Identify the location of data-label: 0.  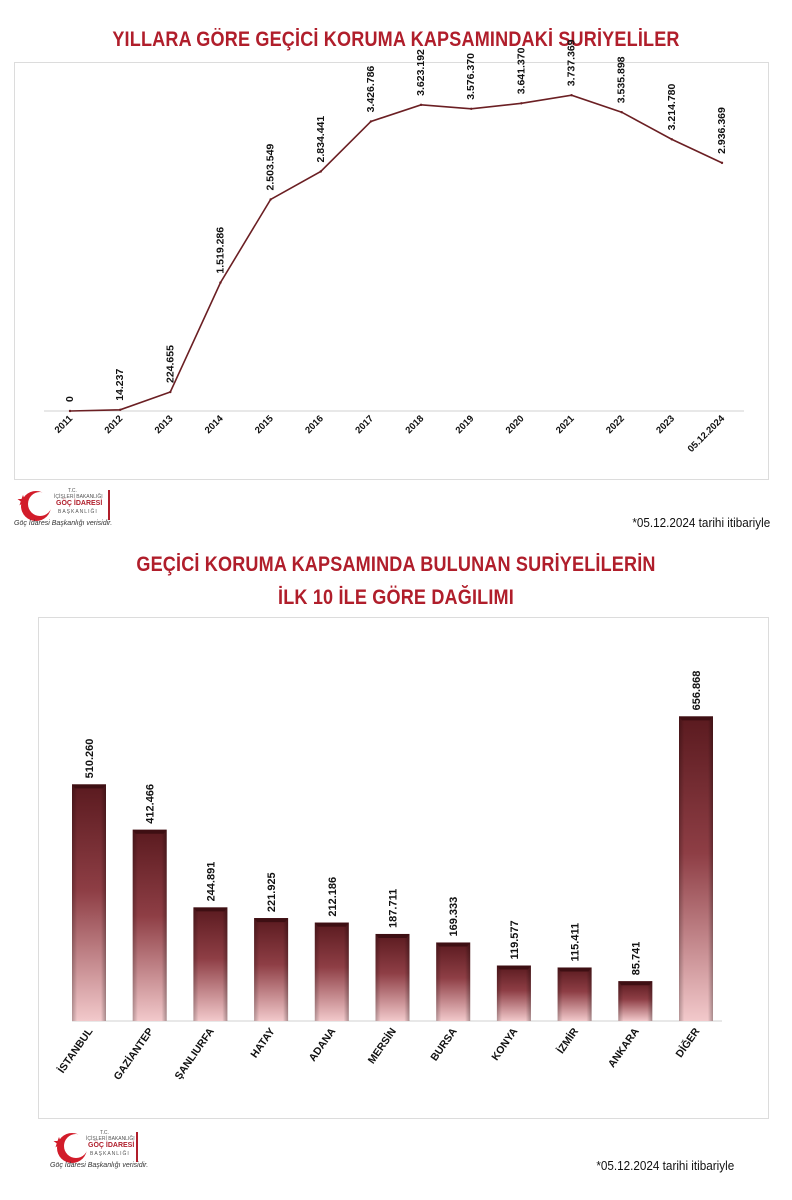
(70, 399).